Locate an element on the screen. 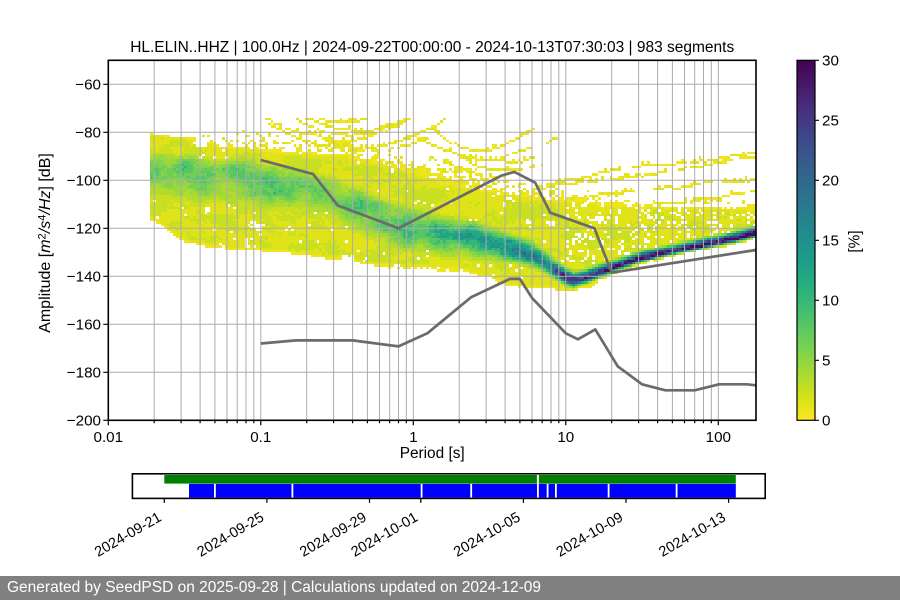 The image size is (900, 600). svg-text: −200 is located at coordinates (84, 420).